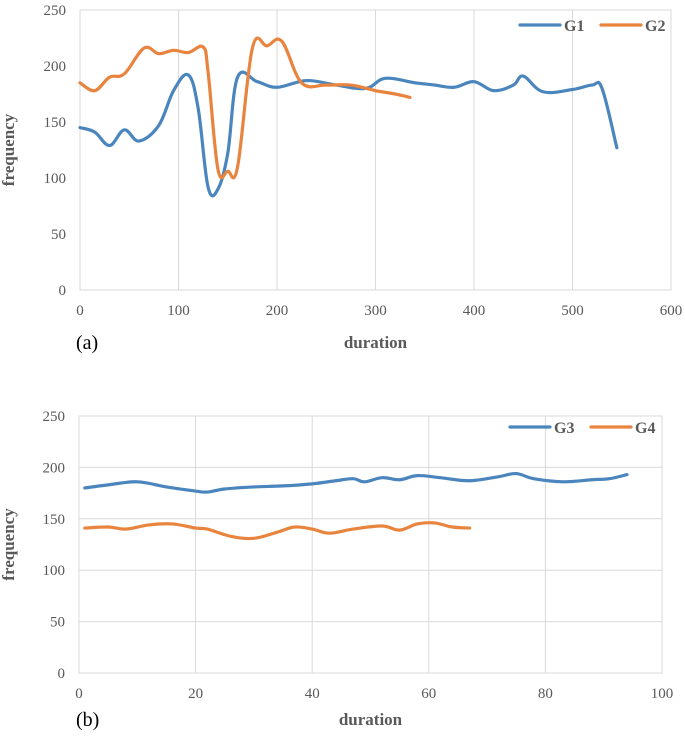  What do you see at coordinates (564, 428) in the screenshot?
I see `legend-label-g3: G3` at bounding box center [564, 428].